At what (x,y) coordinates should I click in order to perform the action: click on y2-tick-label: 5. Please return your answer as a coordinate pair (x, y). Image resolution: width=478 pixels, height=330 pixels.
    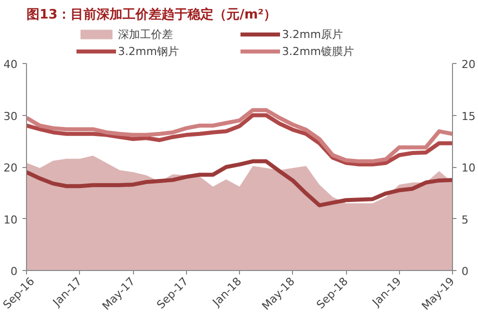
    Looking at the image, I should click on (465, 219).